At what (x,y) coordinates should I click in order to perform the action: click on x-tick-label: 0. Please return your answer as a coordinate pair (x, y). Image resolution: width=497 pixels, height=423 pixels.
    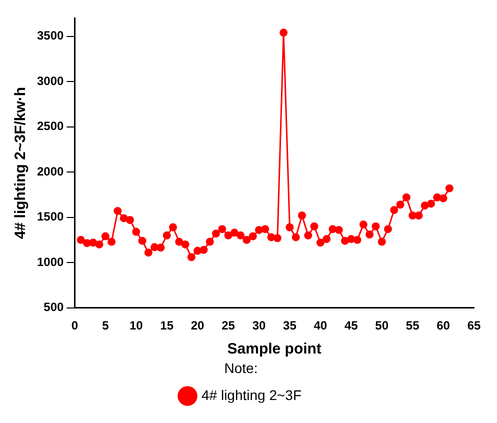
    Looking at the image, I should click on (74, 325).